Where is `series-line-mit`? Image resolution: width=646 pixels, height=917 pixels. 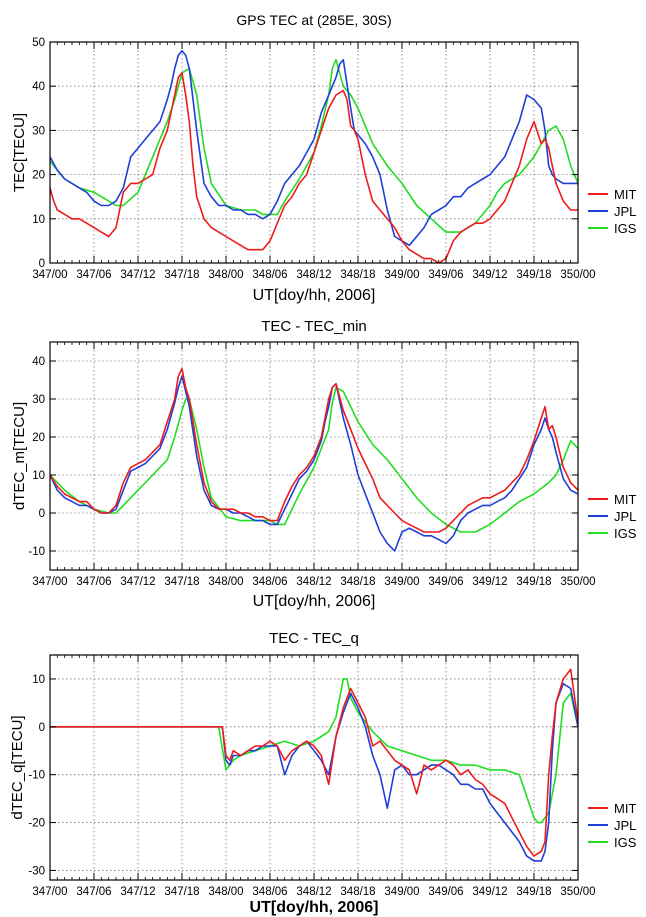
series-line-mit is located at coordinates (314, 450).